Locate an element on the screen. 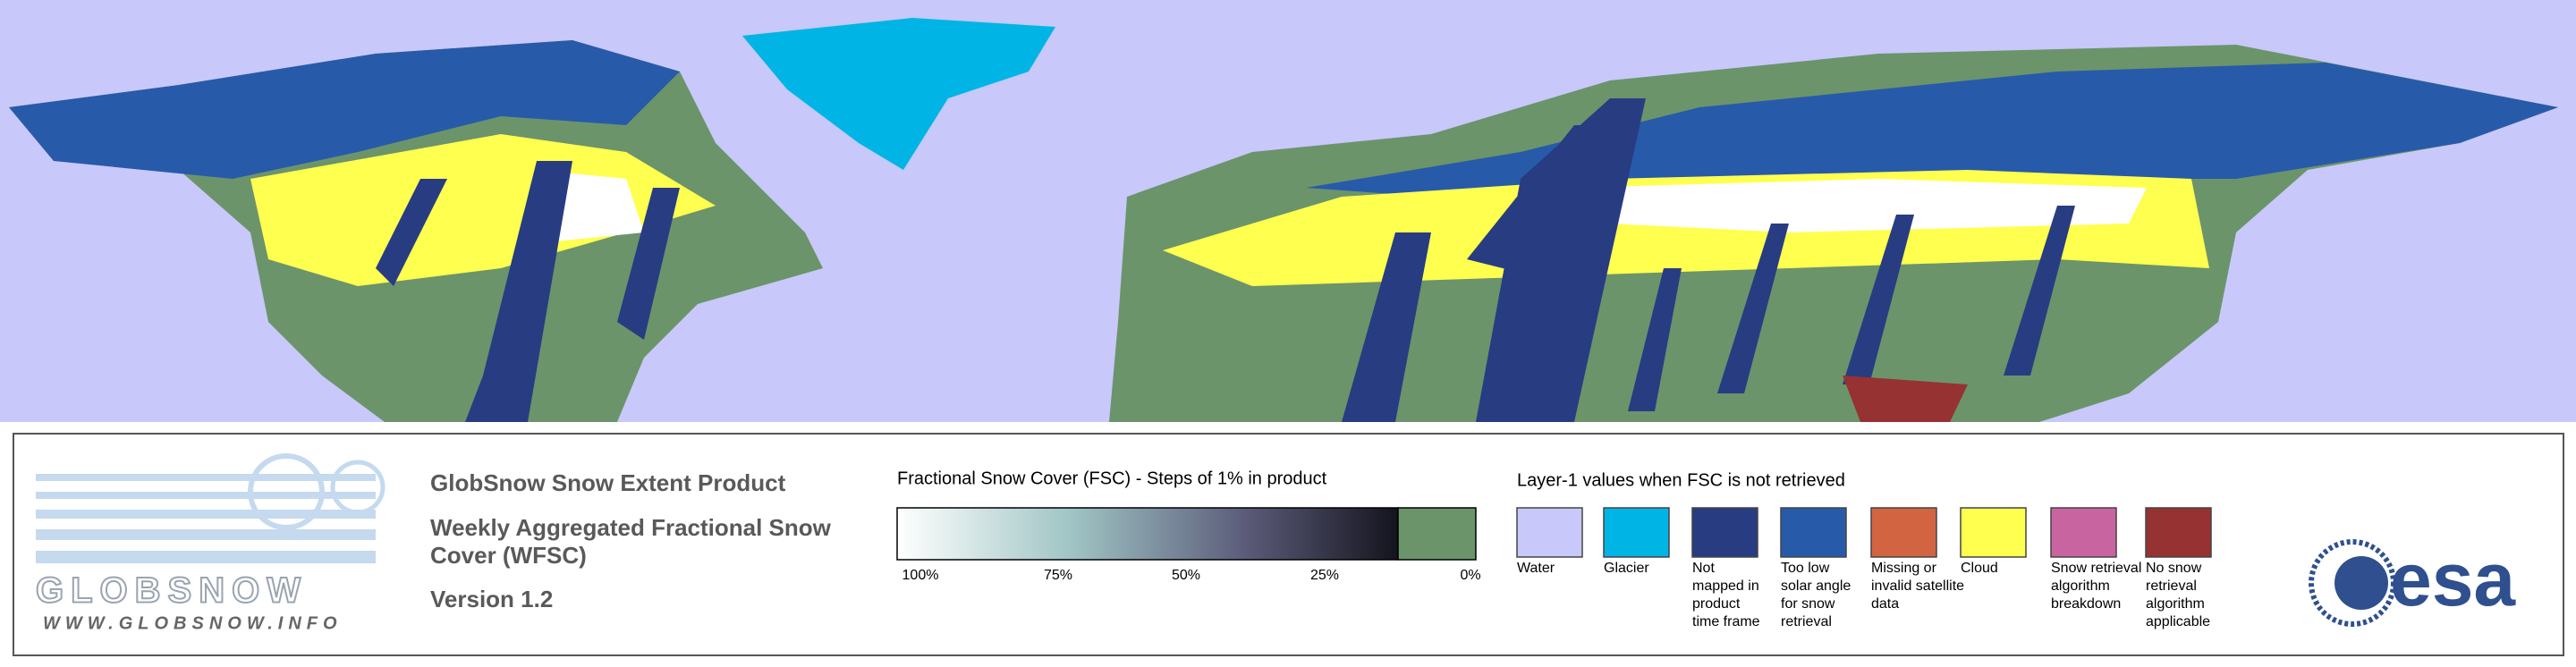 This screenshot has width=2576, height=667. layer1-title: Layer-1 values when FSC is not retrieved is located at coordinates (1681, 480).